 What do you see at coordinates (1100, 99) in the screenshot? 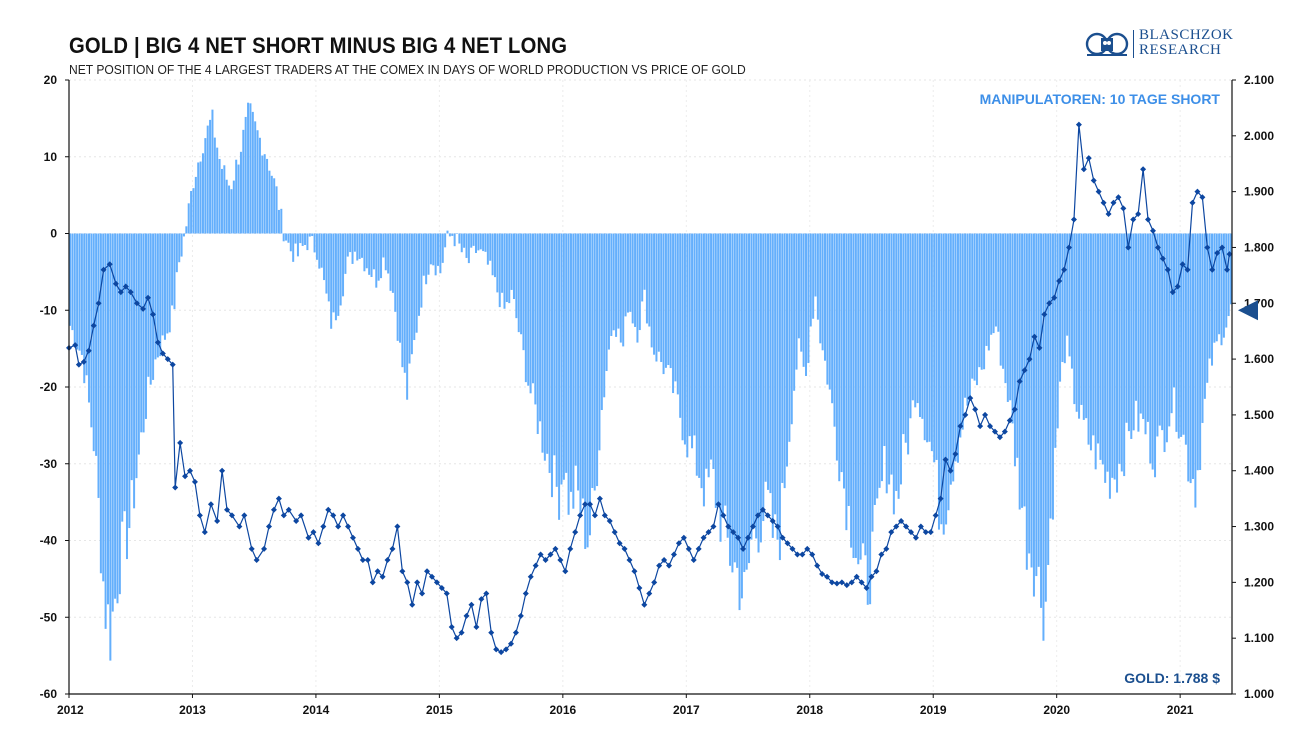
I see `annotation-manipulatoren: MANIPULATOREN: 10 TAGE SHORT` at bounding box center [1100, 99].